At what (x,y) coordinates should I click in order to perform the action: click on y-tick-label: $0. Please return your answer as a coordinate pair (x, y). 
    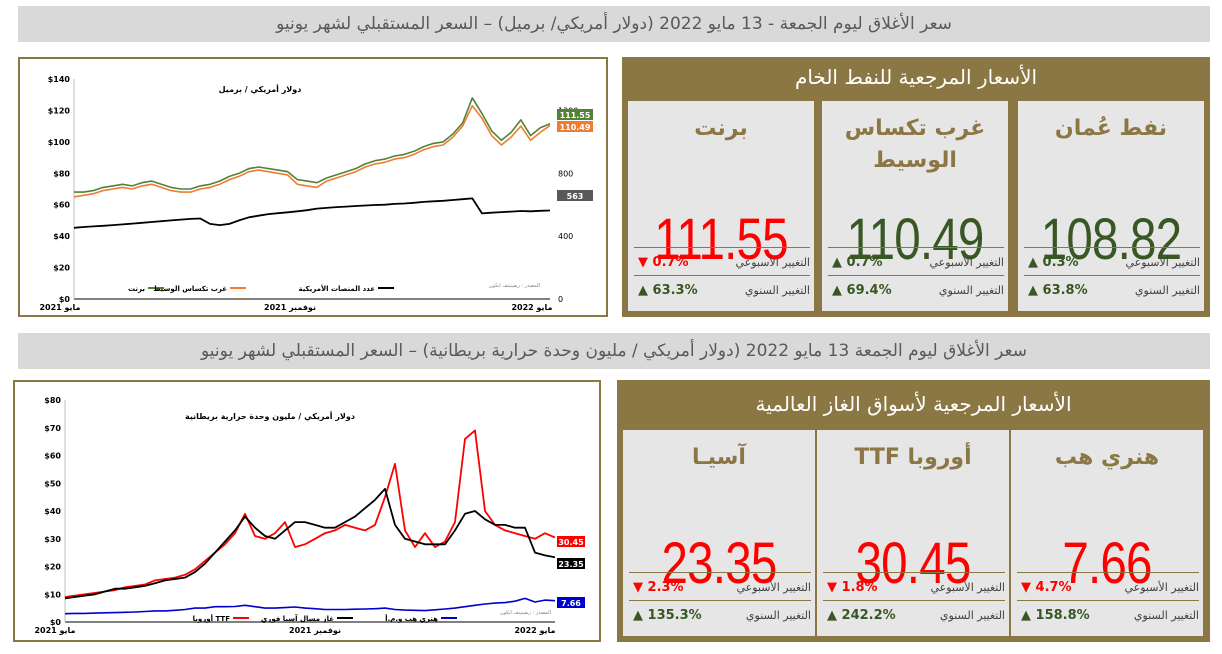
    Looking at the image, I should click on (65, 299).